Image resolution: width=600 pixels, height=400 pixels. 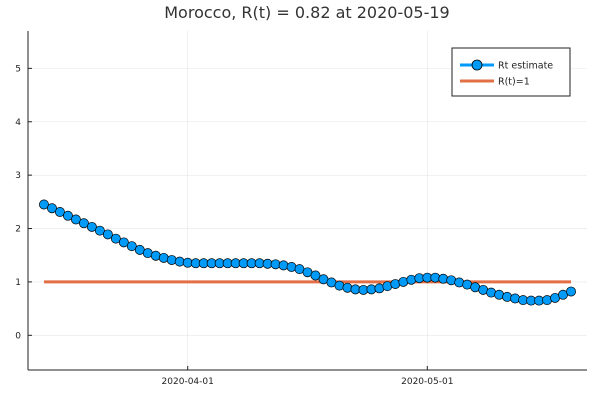 I want to click on x-axis-ticks: 2020-04-01 2020-05-01, so click(x=307, y=376).